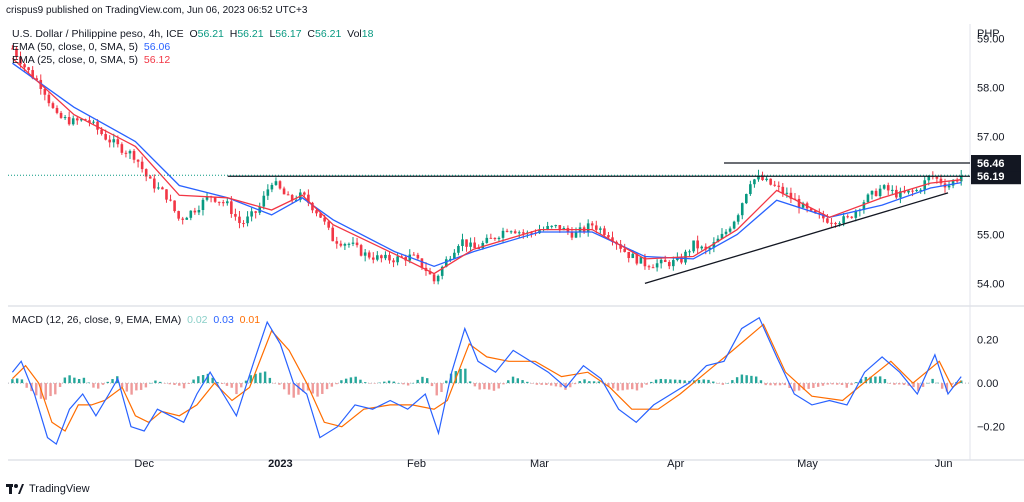 The height and width of the screenshot is (502, 1024). I want to click on price-tick-label: 58.00, so click(991, 89).